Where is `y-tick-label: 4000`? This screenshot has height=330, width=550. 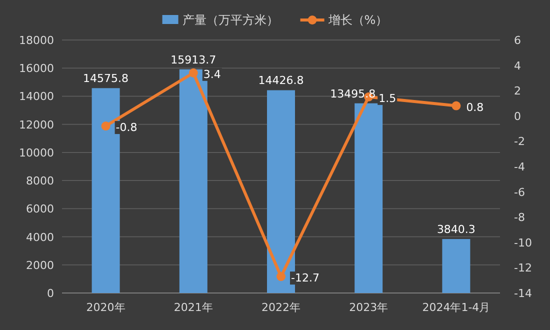 y-tick-label: 4000 is located at coordinates (40, 237).